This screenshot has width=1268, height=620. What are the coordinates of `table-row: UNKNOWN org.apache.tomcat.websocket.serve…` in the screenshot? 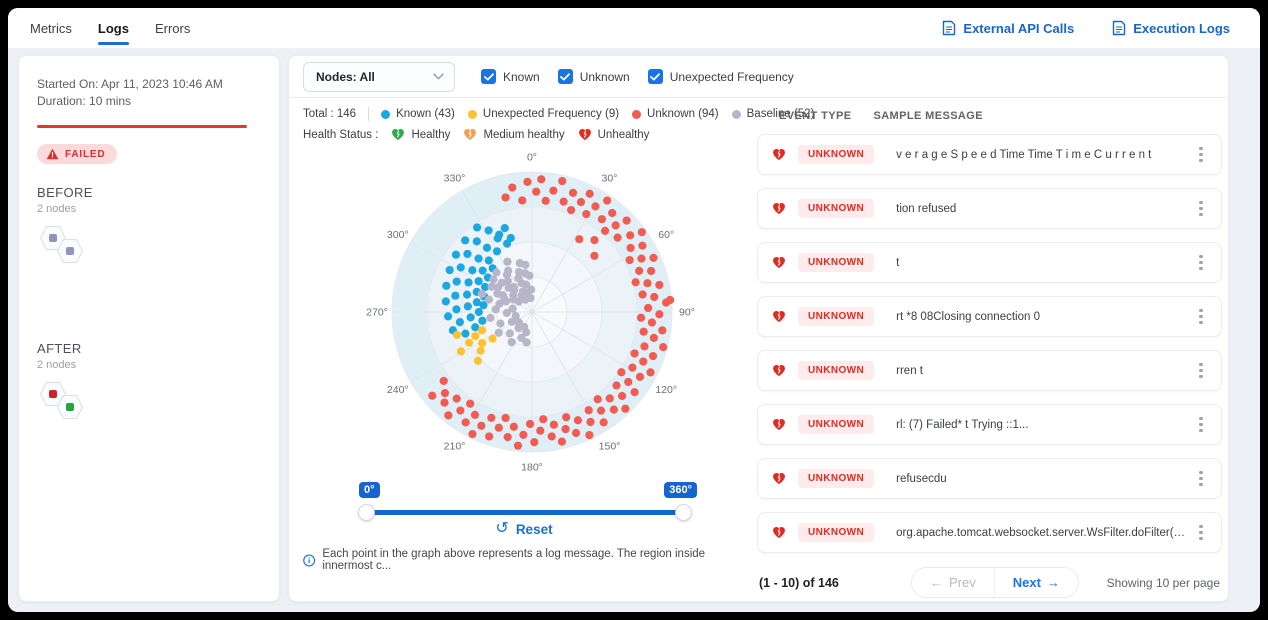 It's located at (989, 532).